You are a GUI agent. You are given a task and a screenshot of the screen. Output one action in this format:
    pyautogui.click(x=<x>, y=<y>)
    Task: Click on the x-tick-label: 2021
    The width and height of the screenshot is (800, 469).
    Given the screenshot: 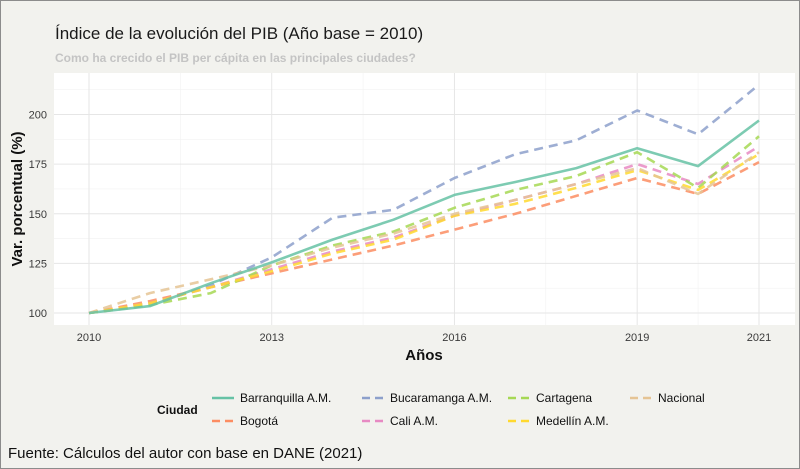 What is the action you would take?
    pyautogui.click(x=759, y=338)
    